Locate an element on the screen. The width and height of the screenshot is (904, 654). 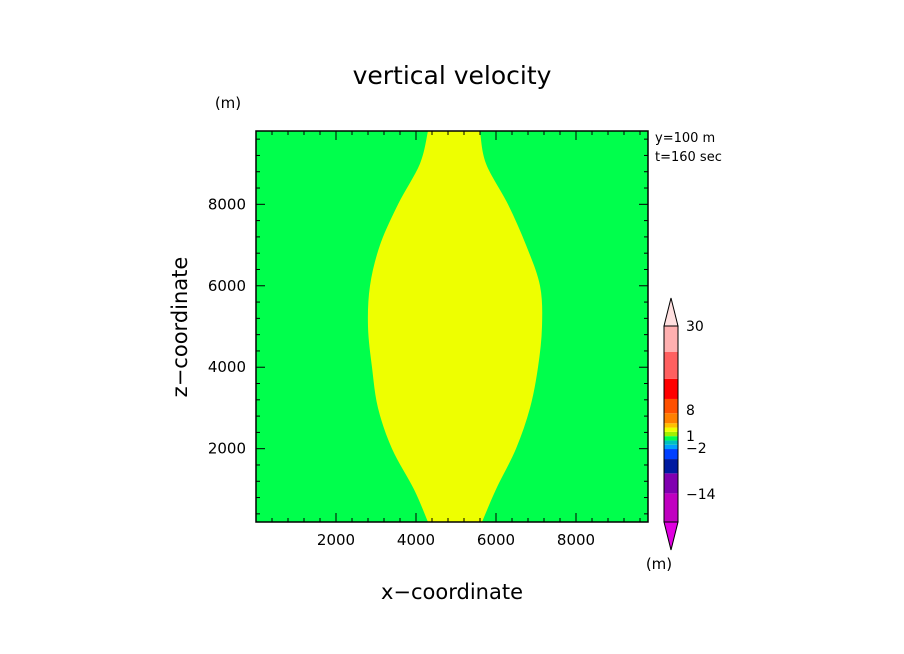
colorbar-label: −2 is located at coordinates (696, 449).